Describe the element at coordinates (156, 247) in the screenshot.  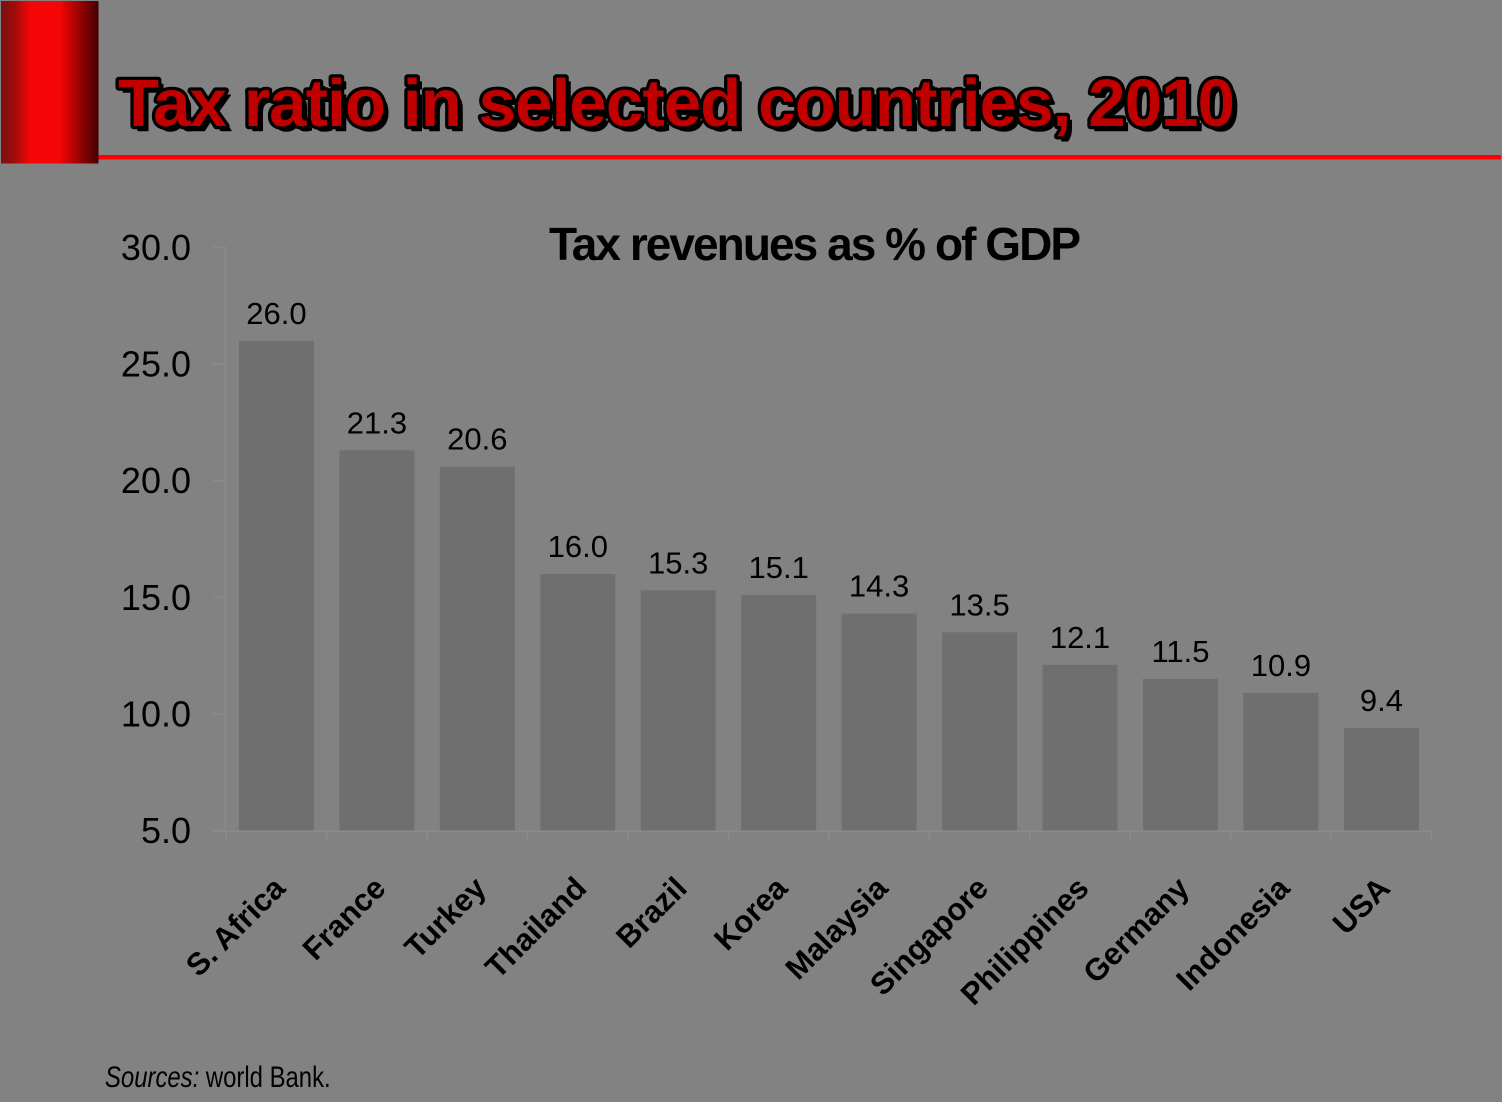
I see `svg-text: 30.0` at that location.